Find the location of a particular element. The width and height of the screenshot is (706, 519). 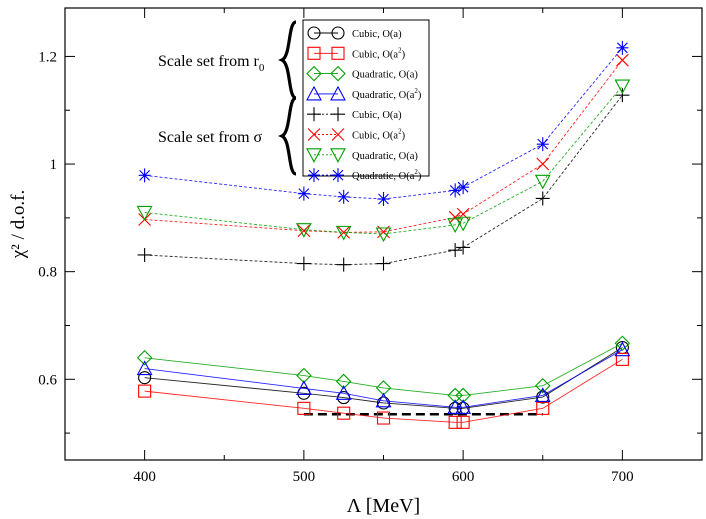

x-axis-label: Λ [MeV] is located at coordinates (383, 506).